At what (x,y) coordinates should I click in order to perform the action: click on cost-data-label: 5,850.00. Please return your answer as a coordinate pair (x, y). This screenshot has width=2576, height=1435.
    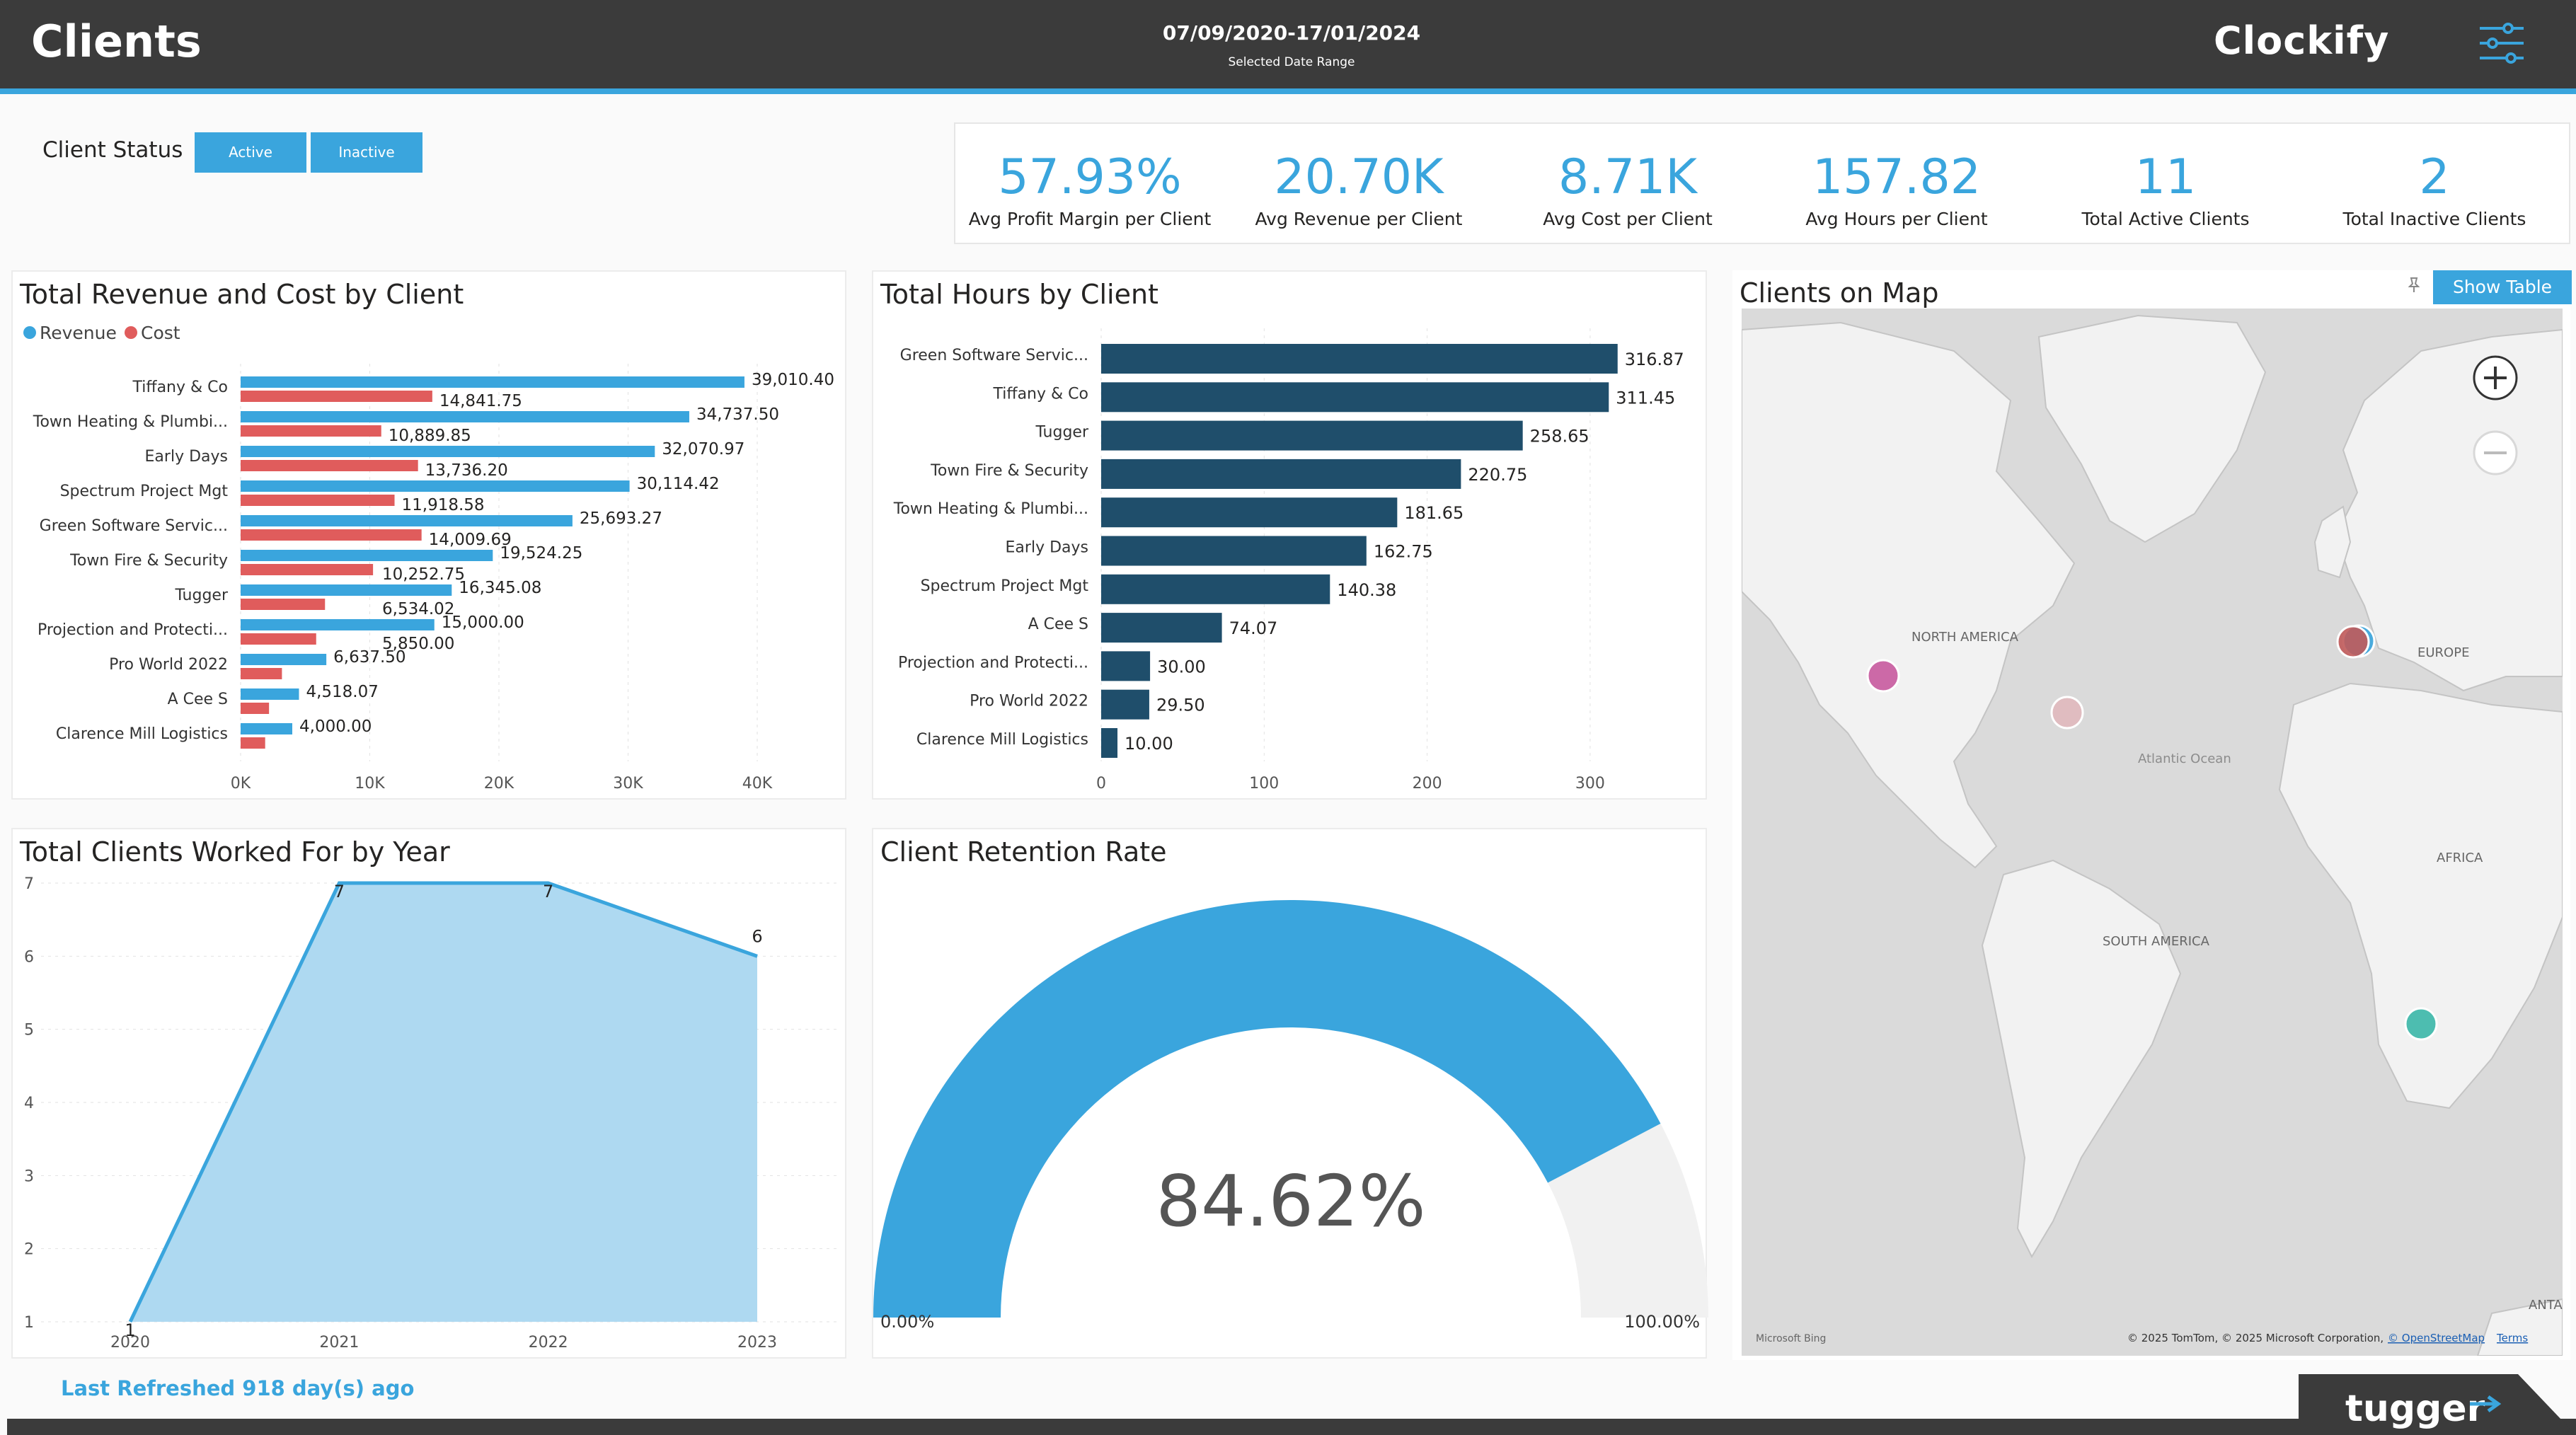
    Looking at the image, I should click on (418, 644).